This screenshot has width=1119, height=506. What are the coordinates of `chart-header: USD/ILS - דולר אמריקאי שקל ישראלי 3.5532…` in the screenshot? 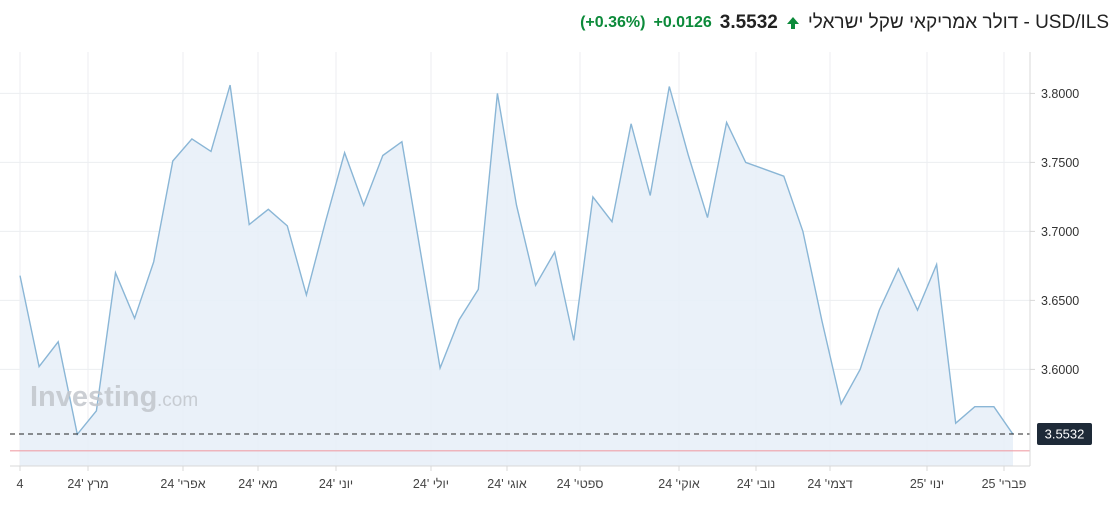 It's located at (844, 23).